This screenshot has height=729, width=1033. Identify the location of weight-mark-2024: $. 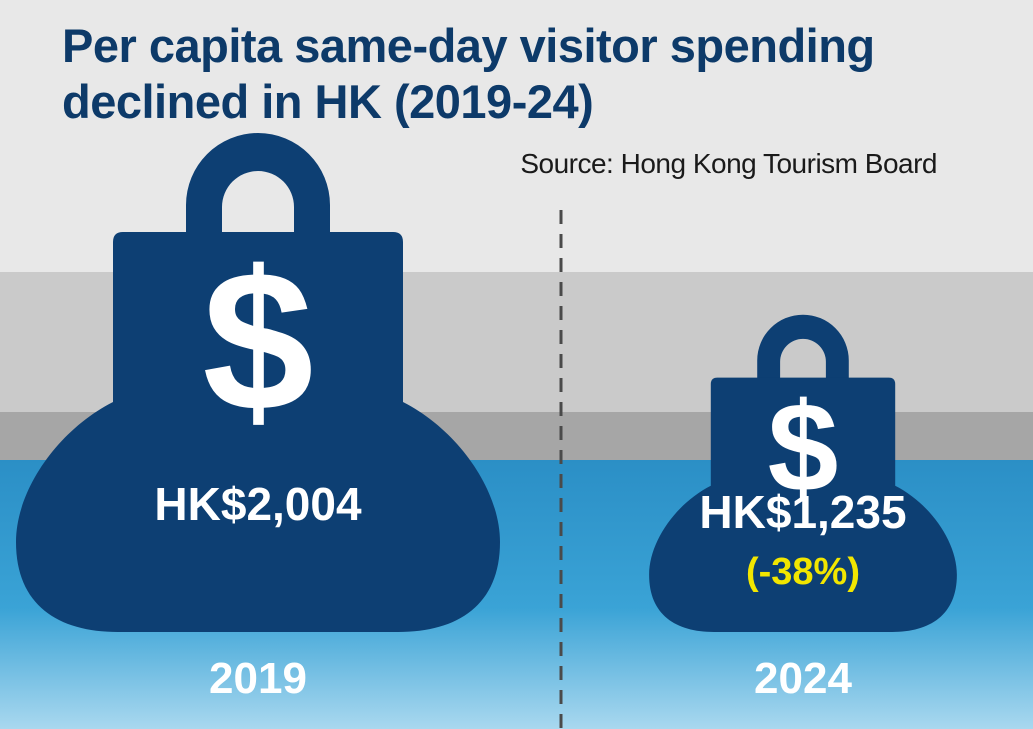
(803, 473).